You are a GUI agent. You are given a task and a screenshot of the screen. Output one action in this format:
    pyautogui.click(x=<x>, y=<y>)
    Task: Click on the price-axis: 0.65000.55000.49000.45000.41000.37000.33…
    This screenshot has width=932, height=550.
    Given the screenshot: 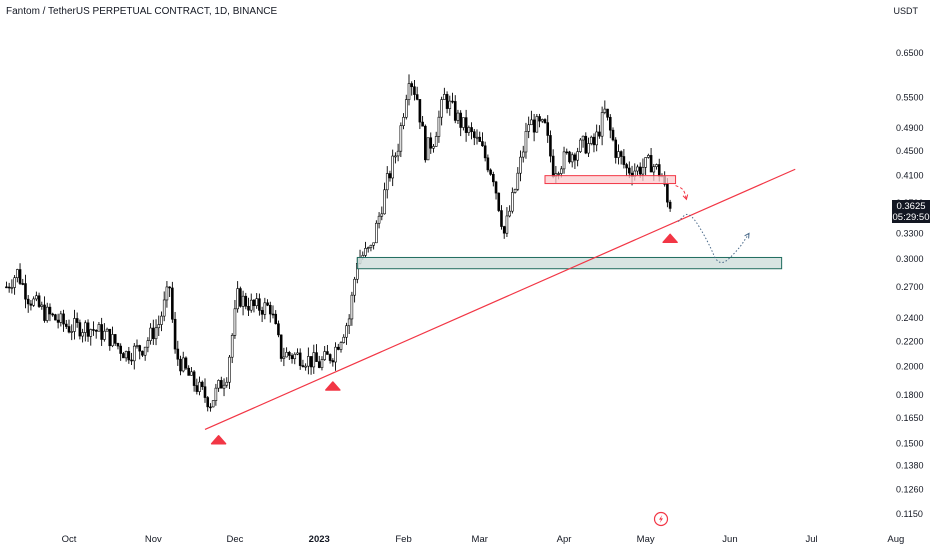 What is the action you would take?
    pyautogui.click(x=910, y=283)
    